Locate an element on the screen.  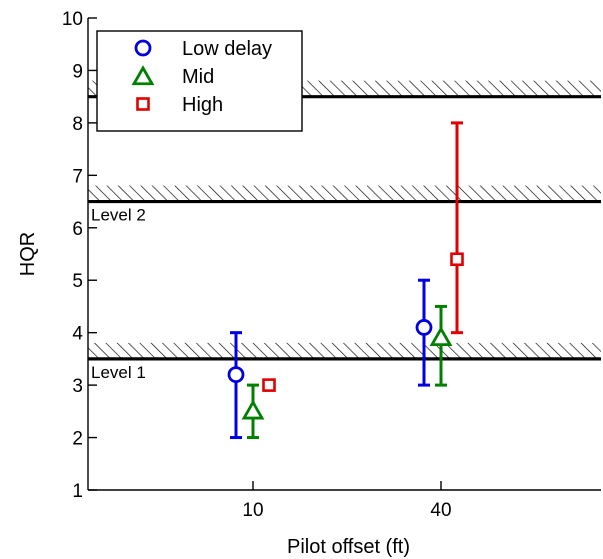
x-tick-label: 10 is located at coordinates (252, 510).